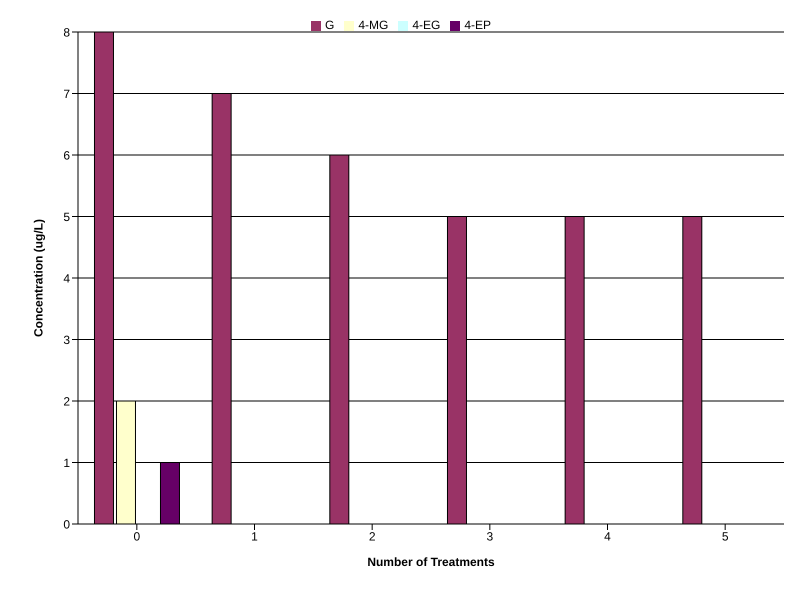 Image resolution: width=812 pixels, height=602 pixels. I want to click on legend-label: 4-EP, so click(478, 25).